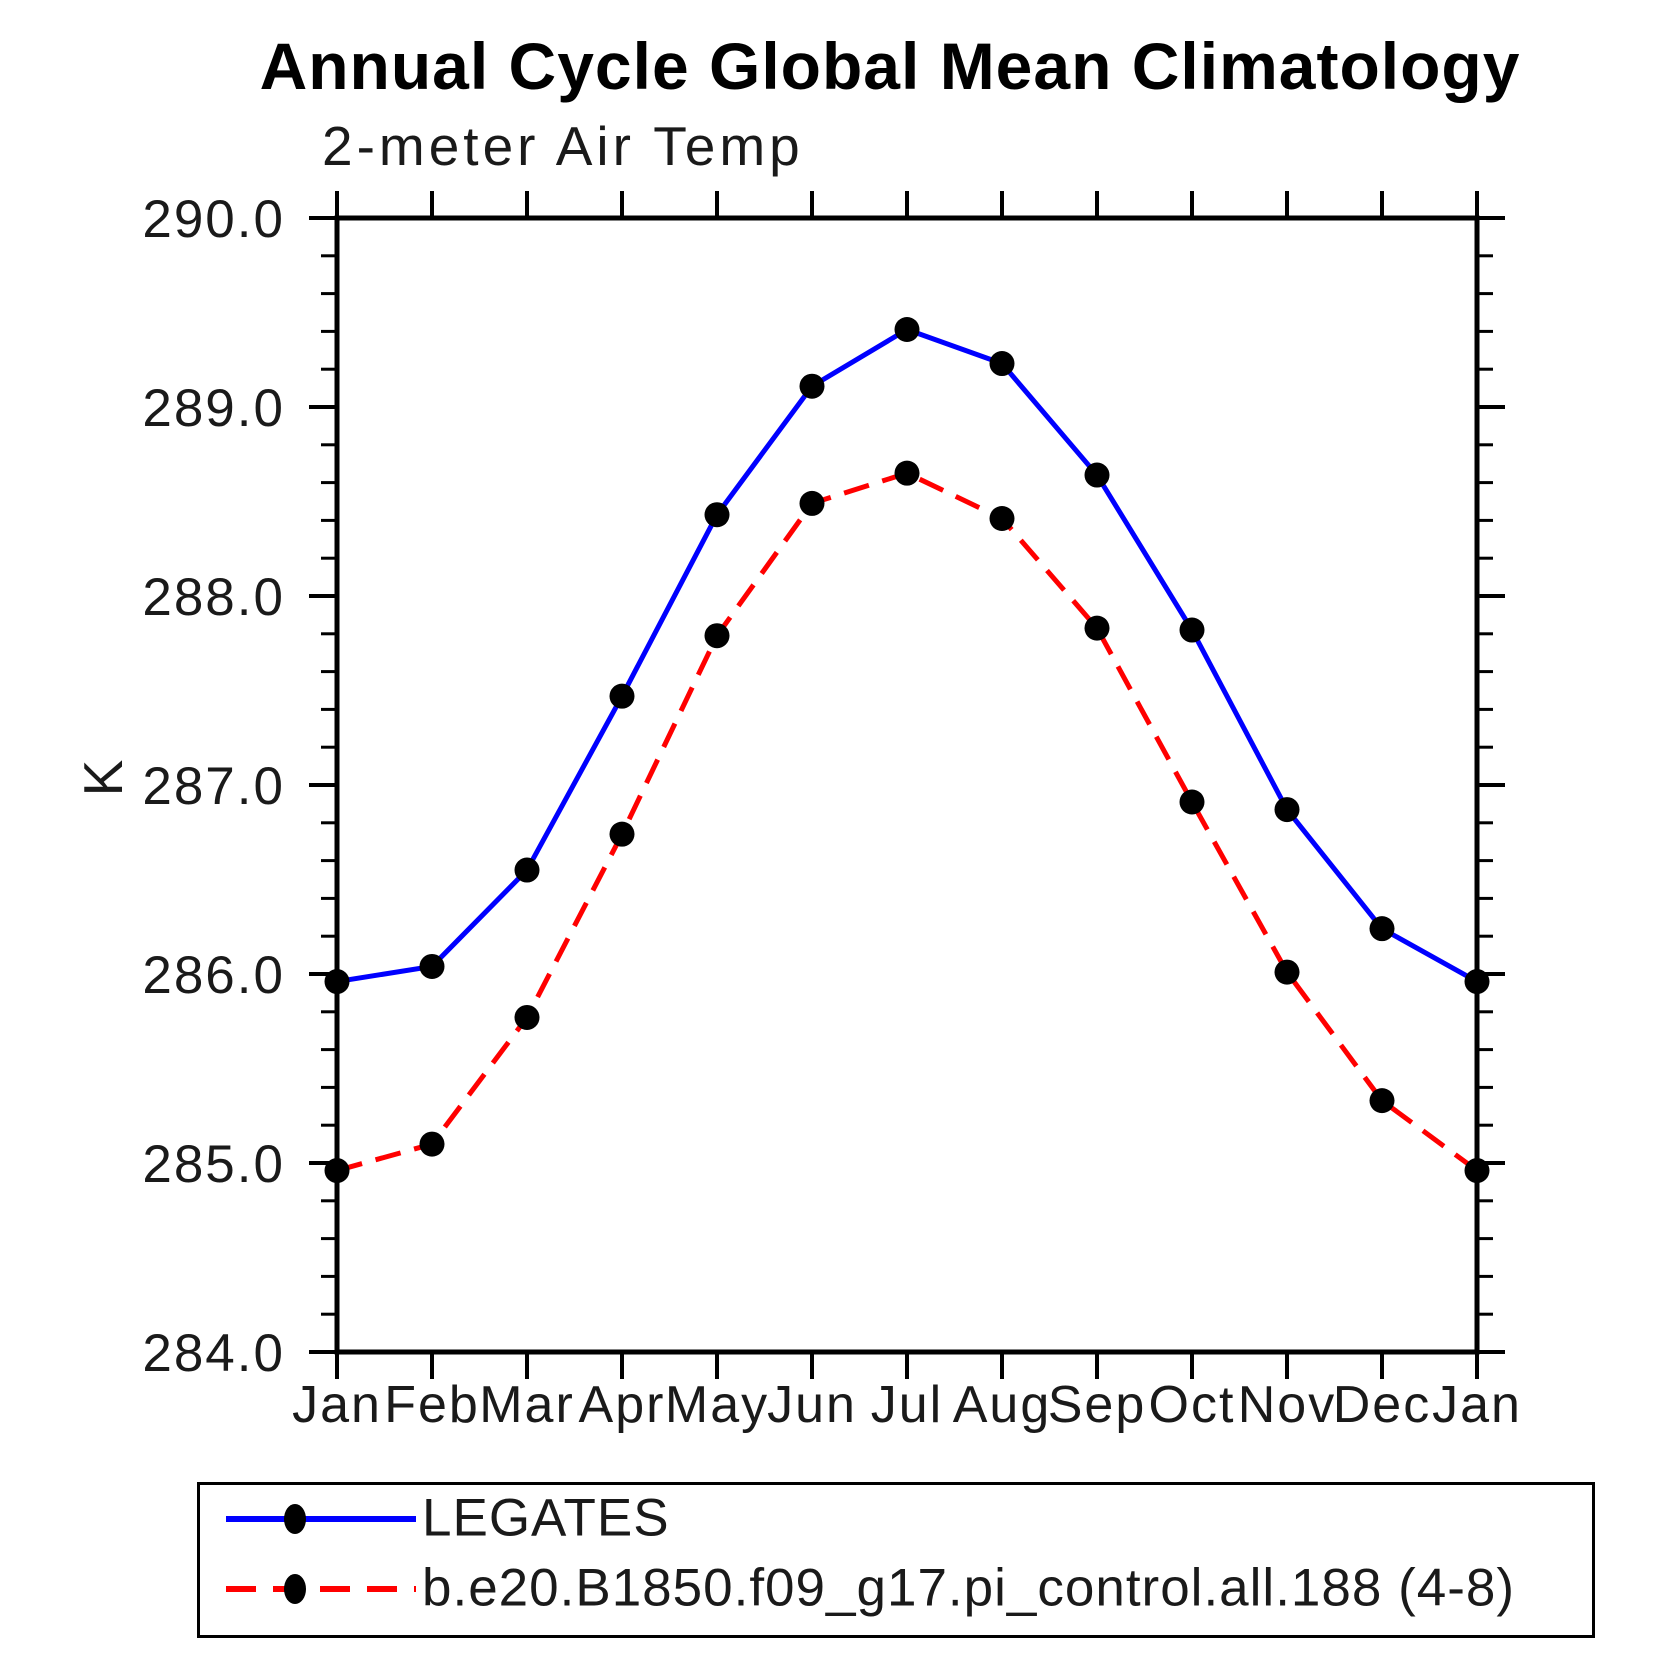  Describe the element at coordinates (432, 1405) in the screenshot. I see `x-tick-label: Feb` at that location.